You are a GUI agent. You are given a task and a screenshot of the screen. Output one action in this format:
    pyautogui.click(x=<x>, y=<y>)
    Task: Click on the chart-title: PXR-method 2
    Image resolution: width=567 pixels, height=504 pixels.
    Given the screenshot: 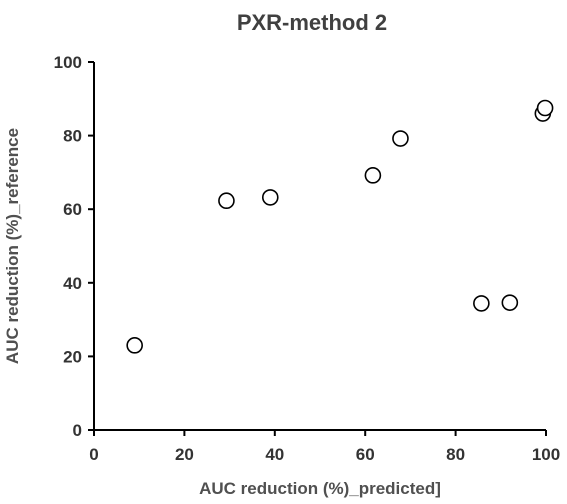 What is the action you would take?
    pyautogui.click(x=312, y=22)
    